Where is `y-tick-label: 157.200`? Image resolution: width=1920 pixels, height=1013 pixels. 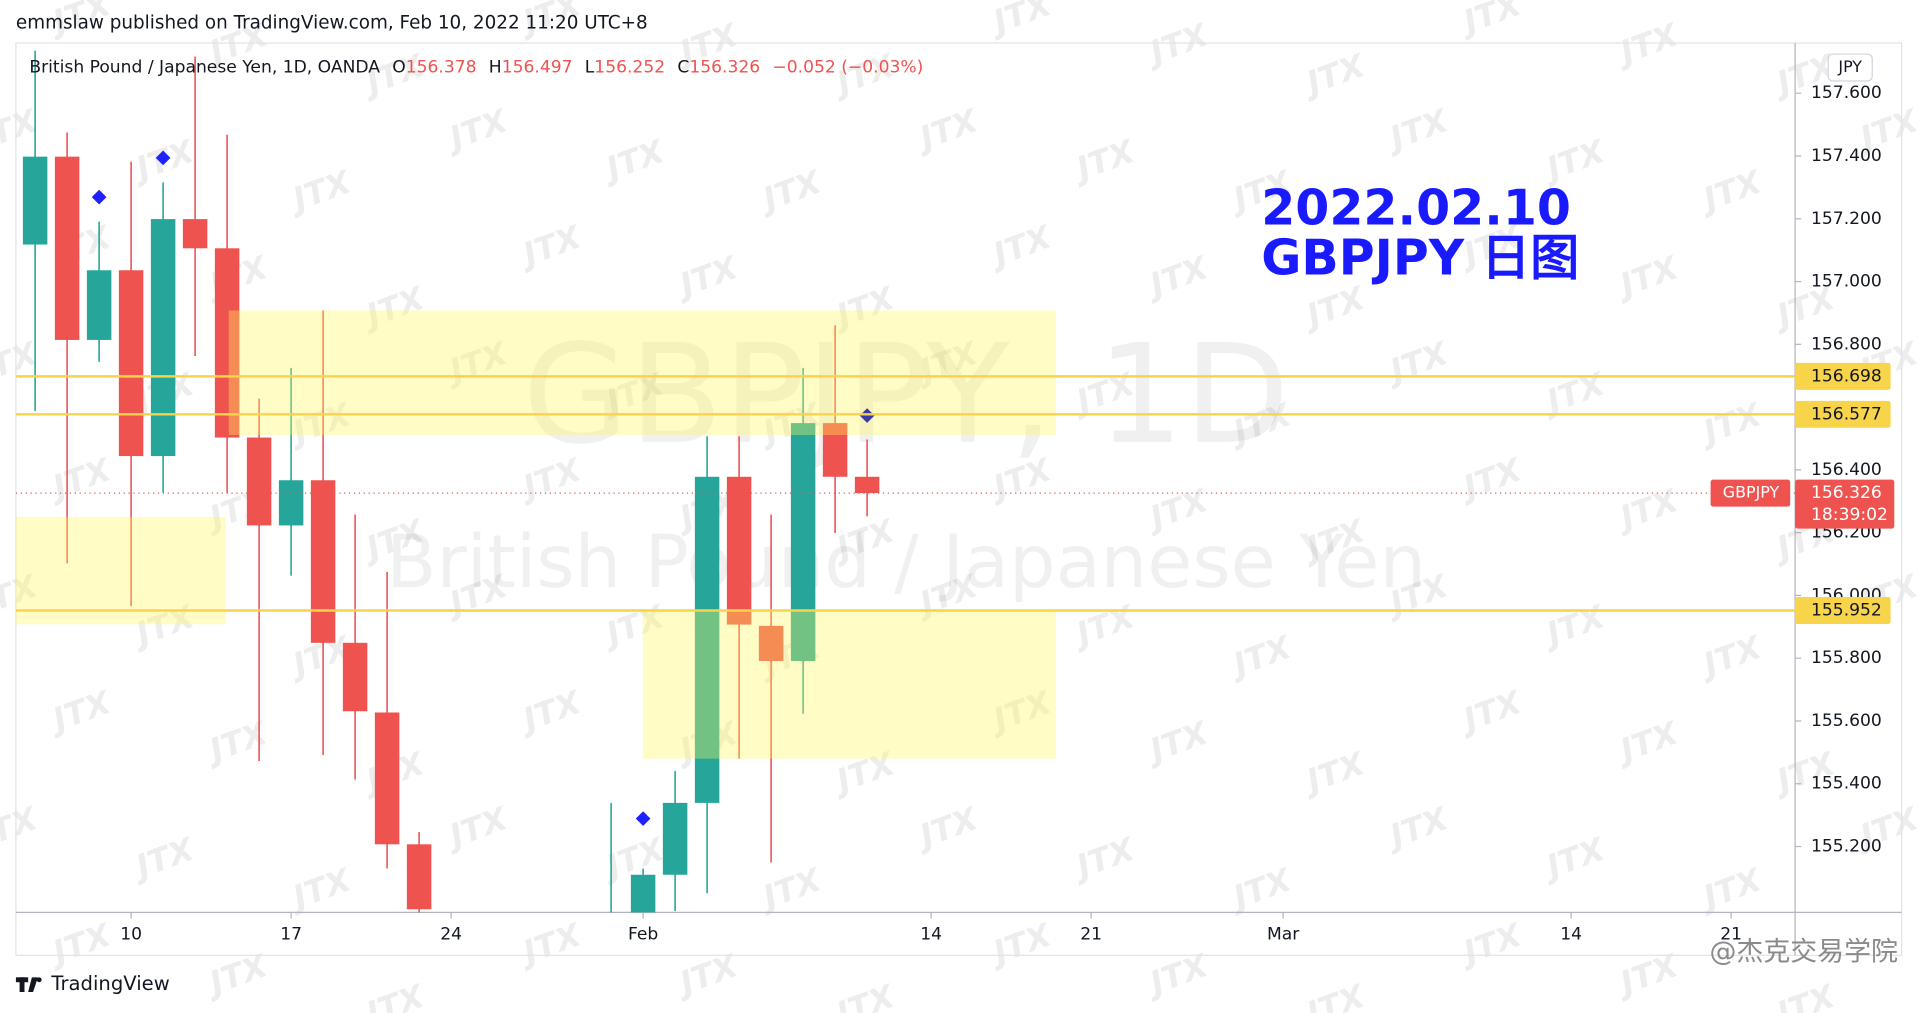
y-tick-label: 157.200 is located at coordinates (1846, 219).